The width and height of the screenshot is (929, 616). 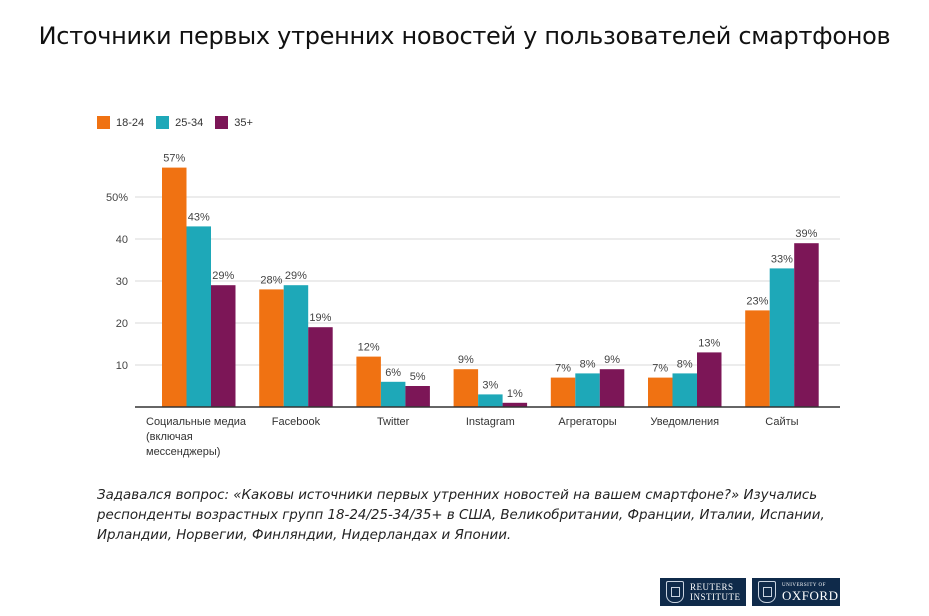 I want to click on reuters-logo-line2: INSTITUTE, so click(x=715, y=596).